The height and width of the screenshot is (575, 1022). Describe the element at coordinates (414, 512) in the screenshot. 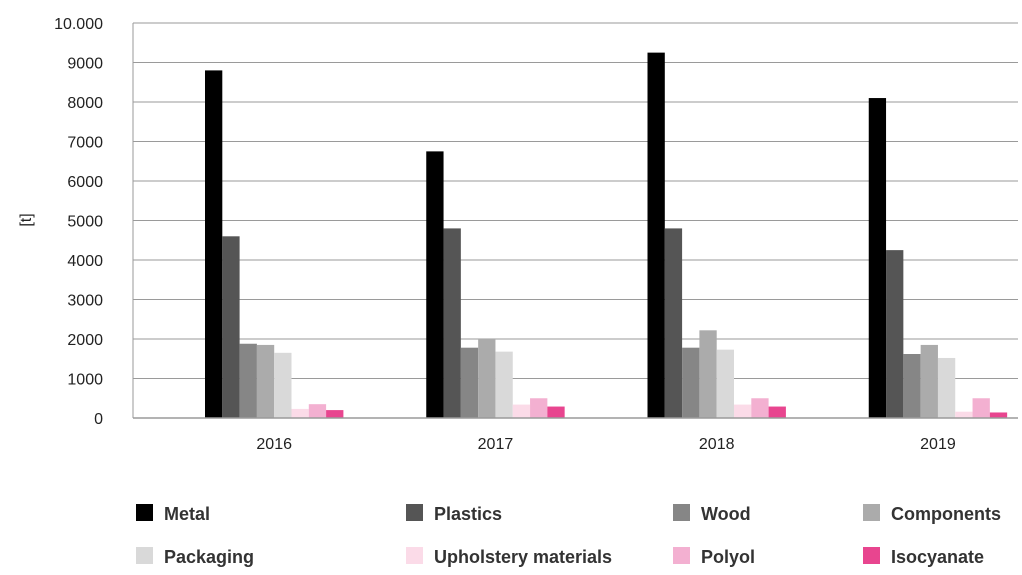

I see `legend-swatch-plastics` at that location.